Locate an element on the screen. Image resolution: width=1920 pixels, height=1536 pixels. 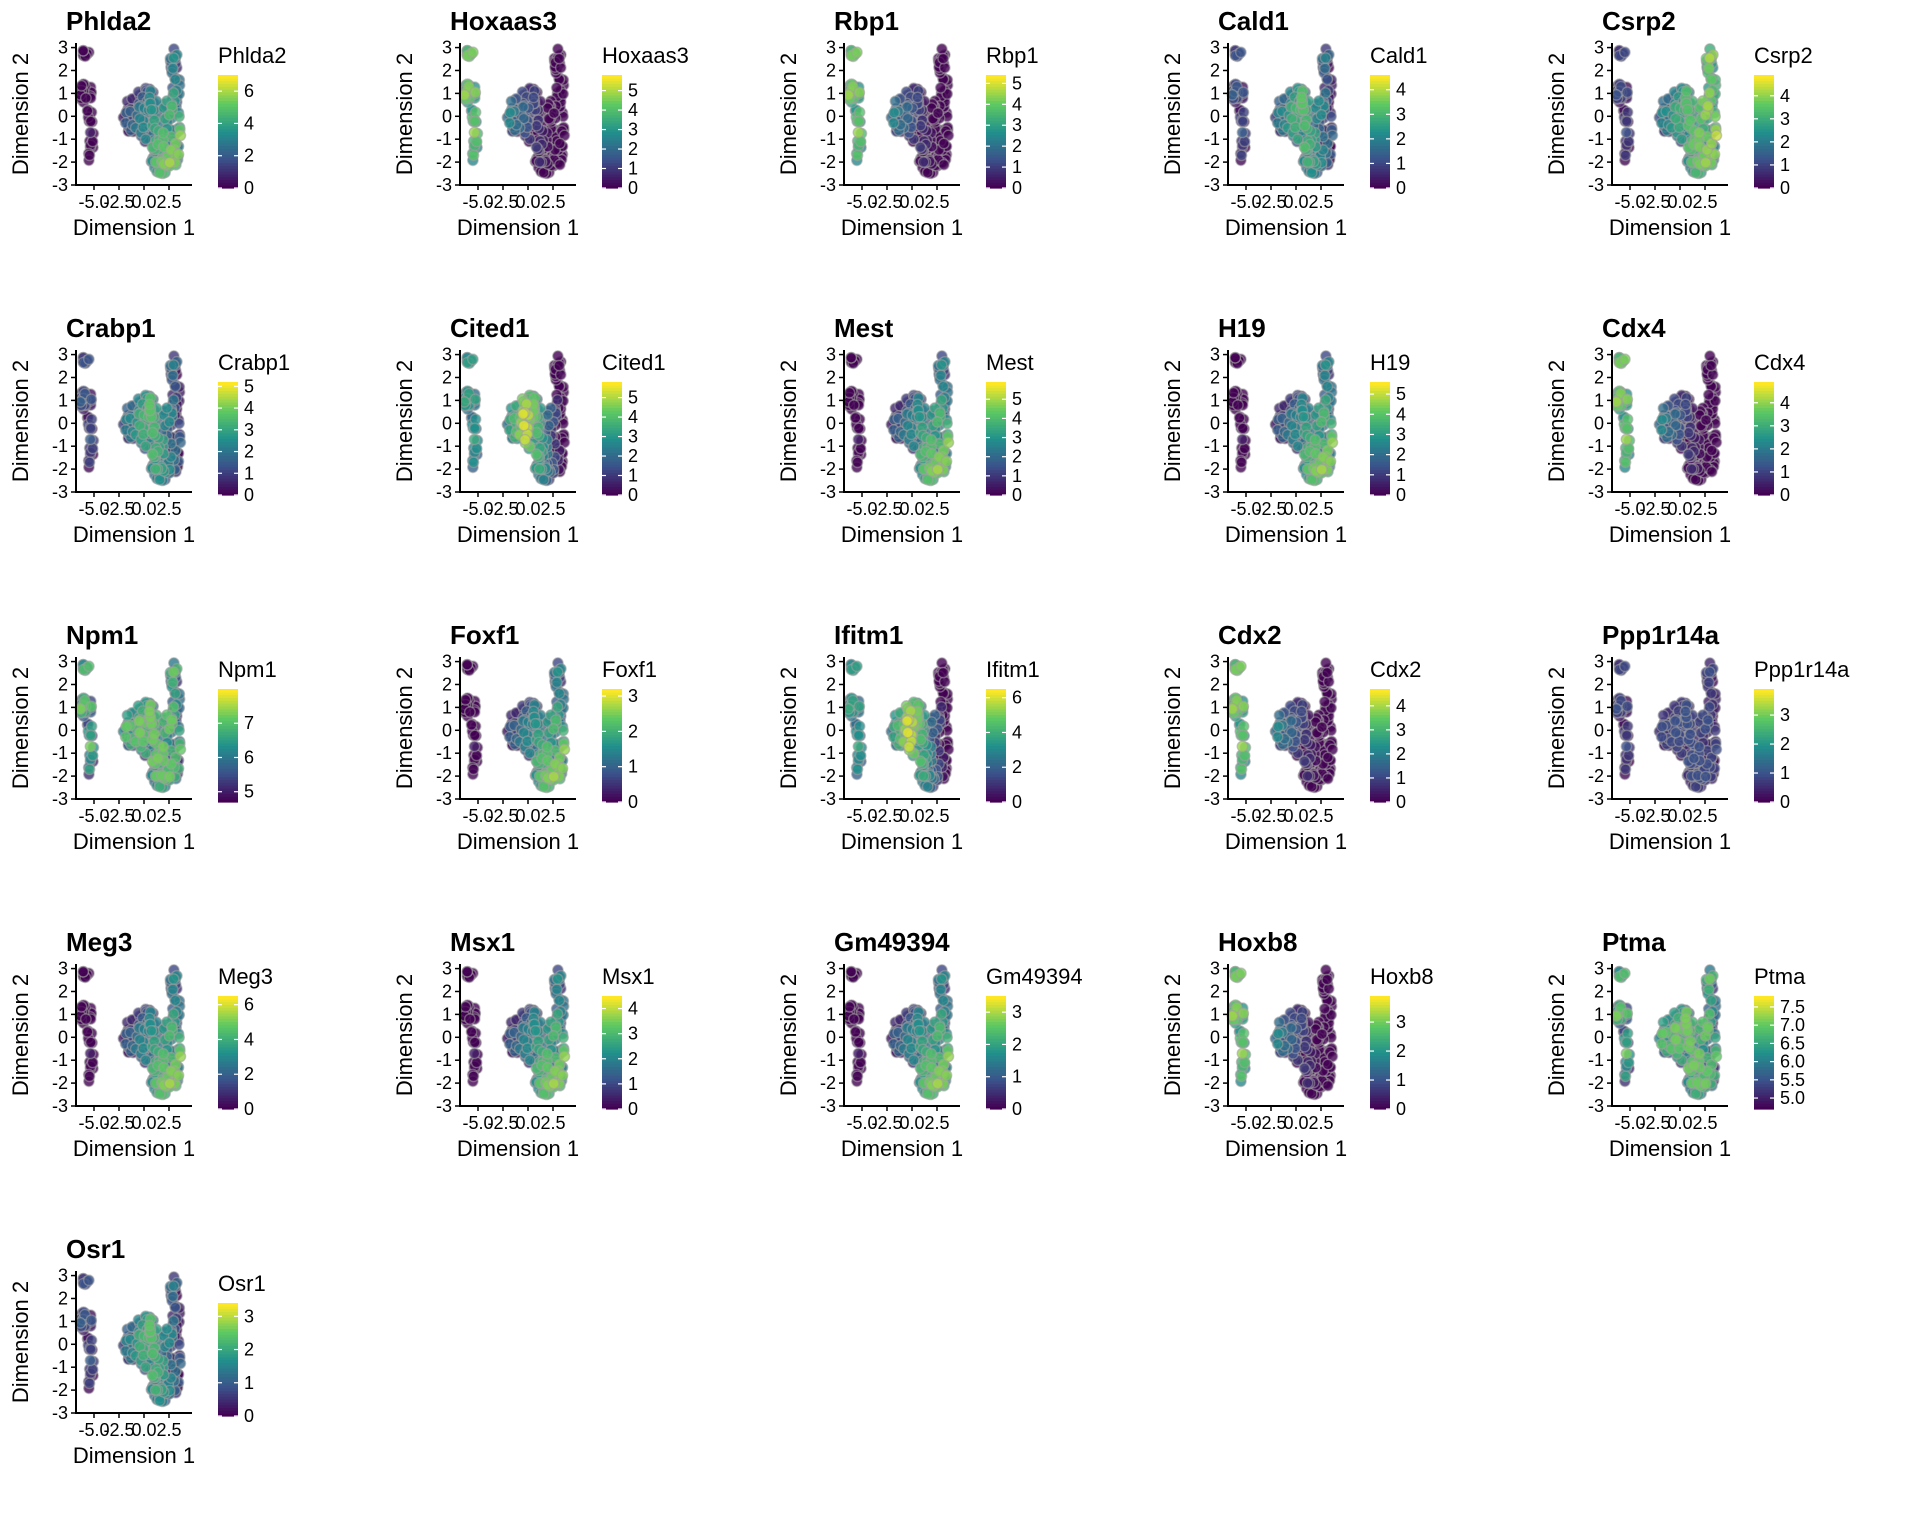
y-tick-label: 3 is located at coordinates (831, 355).